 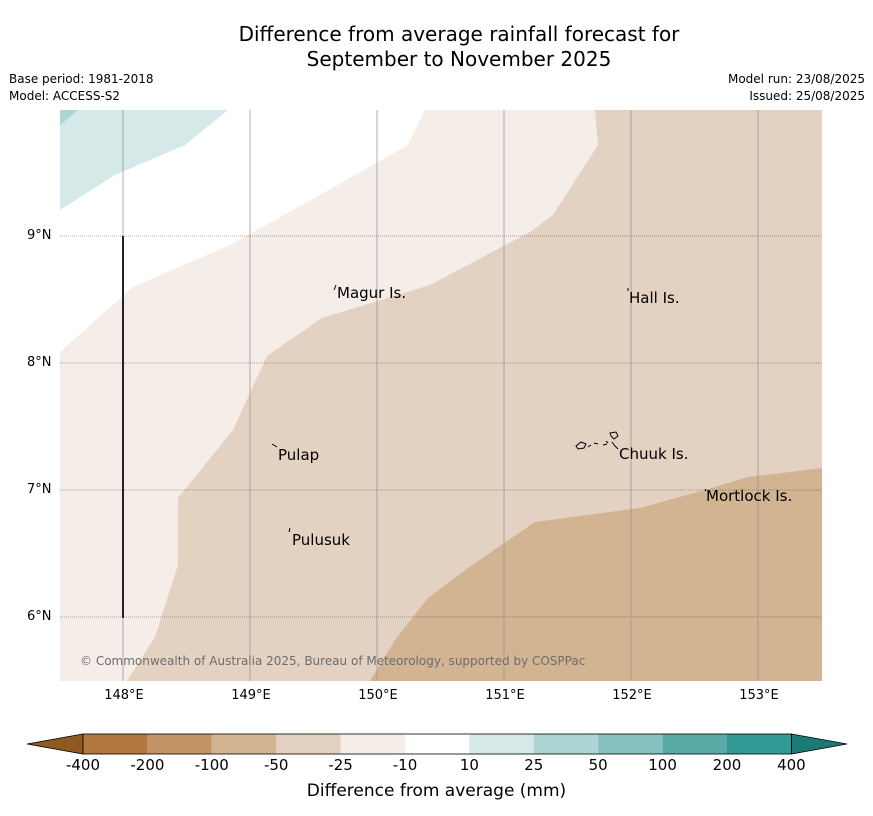 I want to click on colorbar-outline, so click(x=437, y=744).